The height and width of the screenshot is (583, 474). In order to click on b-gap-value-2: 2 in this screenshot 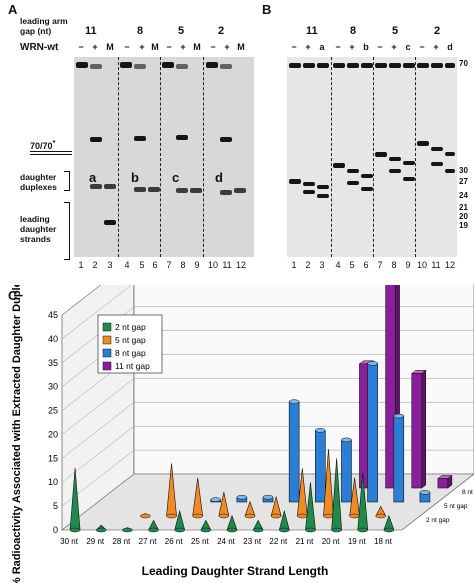, I will do `click(437, 31)`.